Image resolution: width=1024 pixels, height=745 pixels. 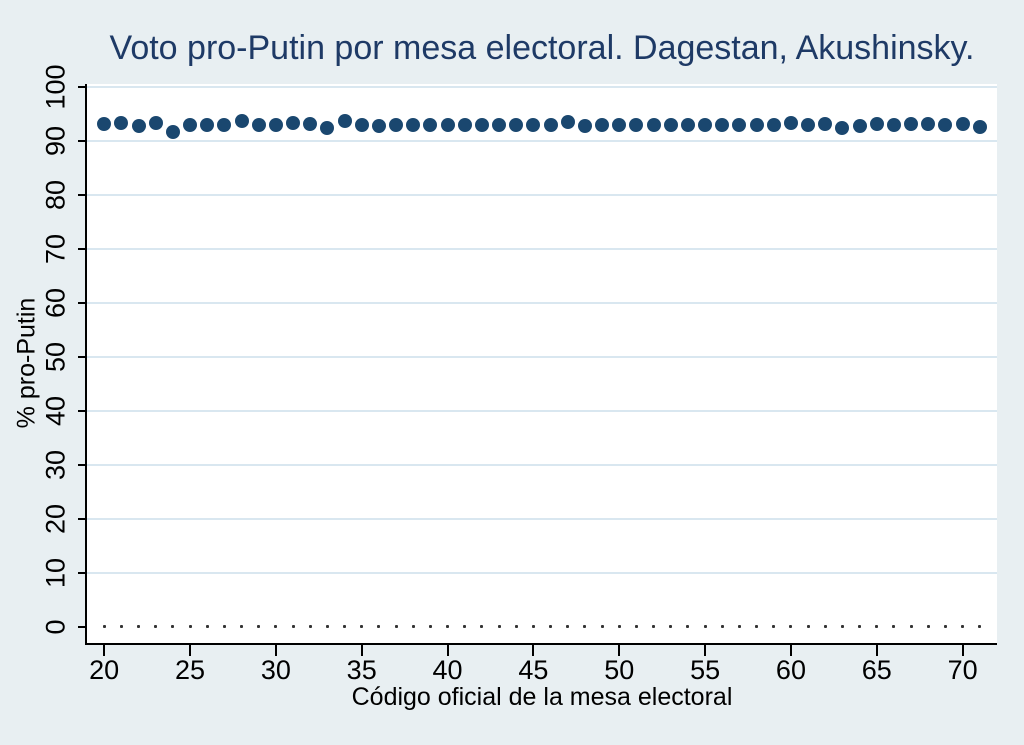 I want to click on data-point-x54, so click(x=687, y=125).